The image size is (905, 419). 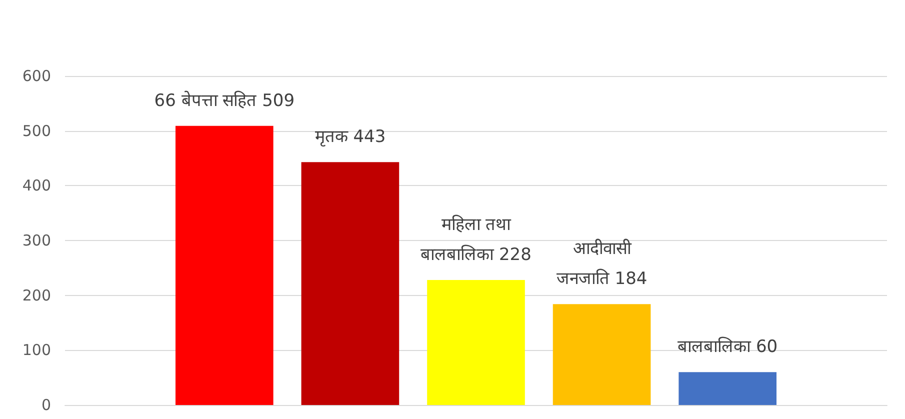 What do you see at coordinates (36, 76) in the screenshot?
I see `y-tick-label: 600` at bounding box center [36, 76].